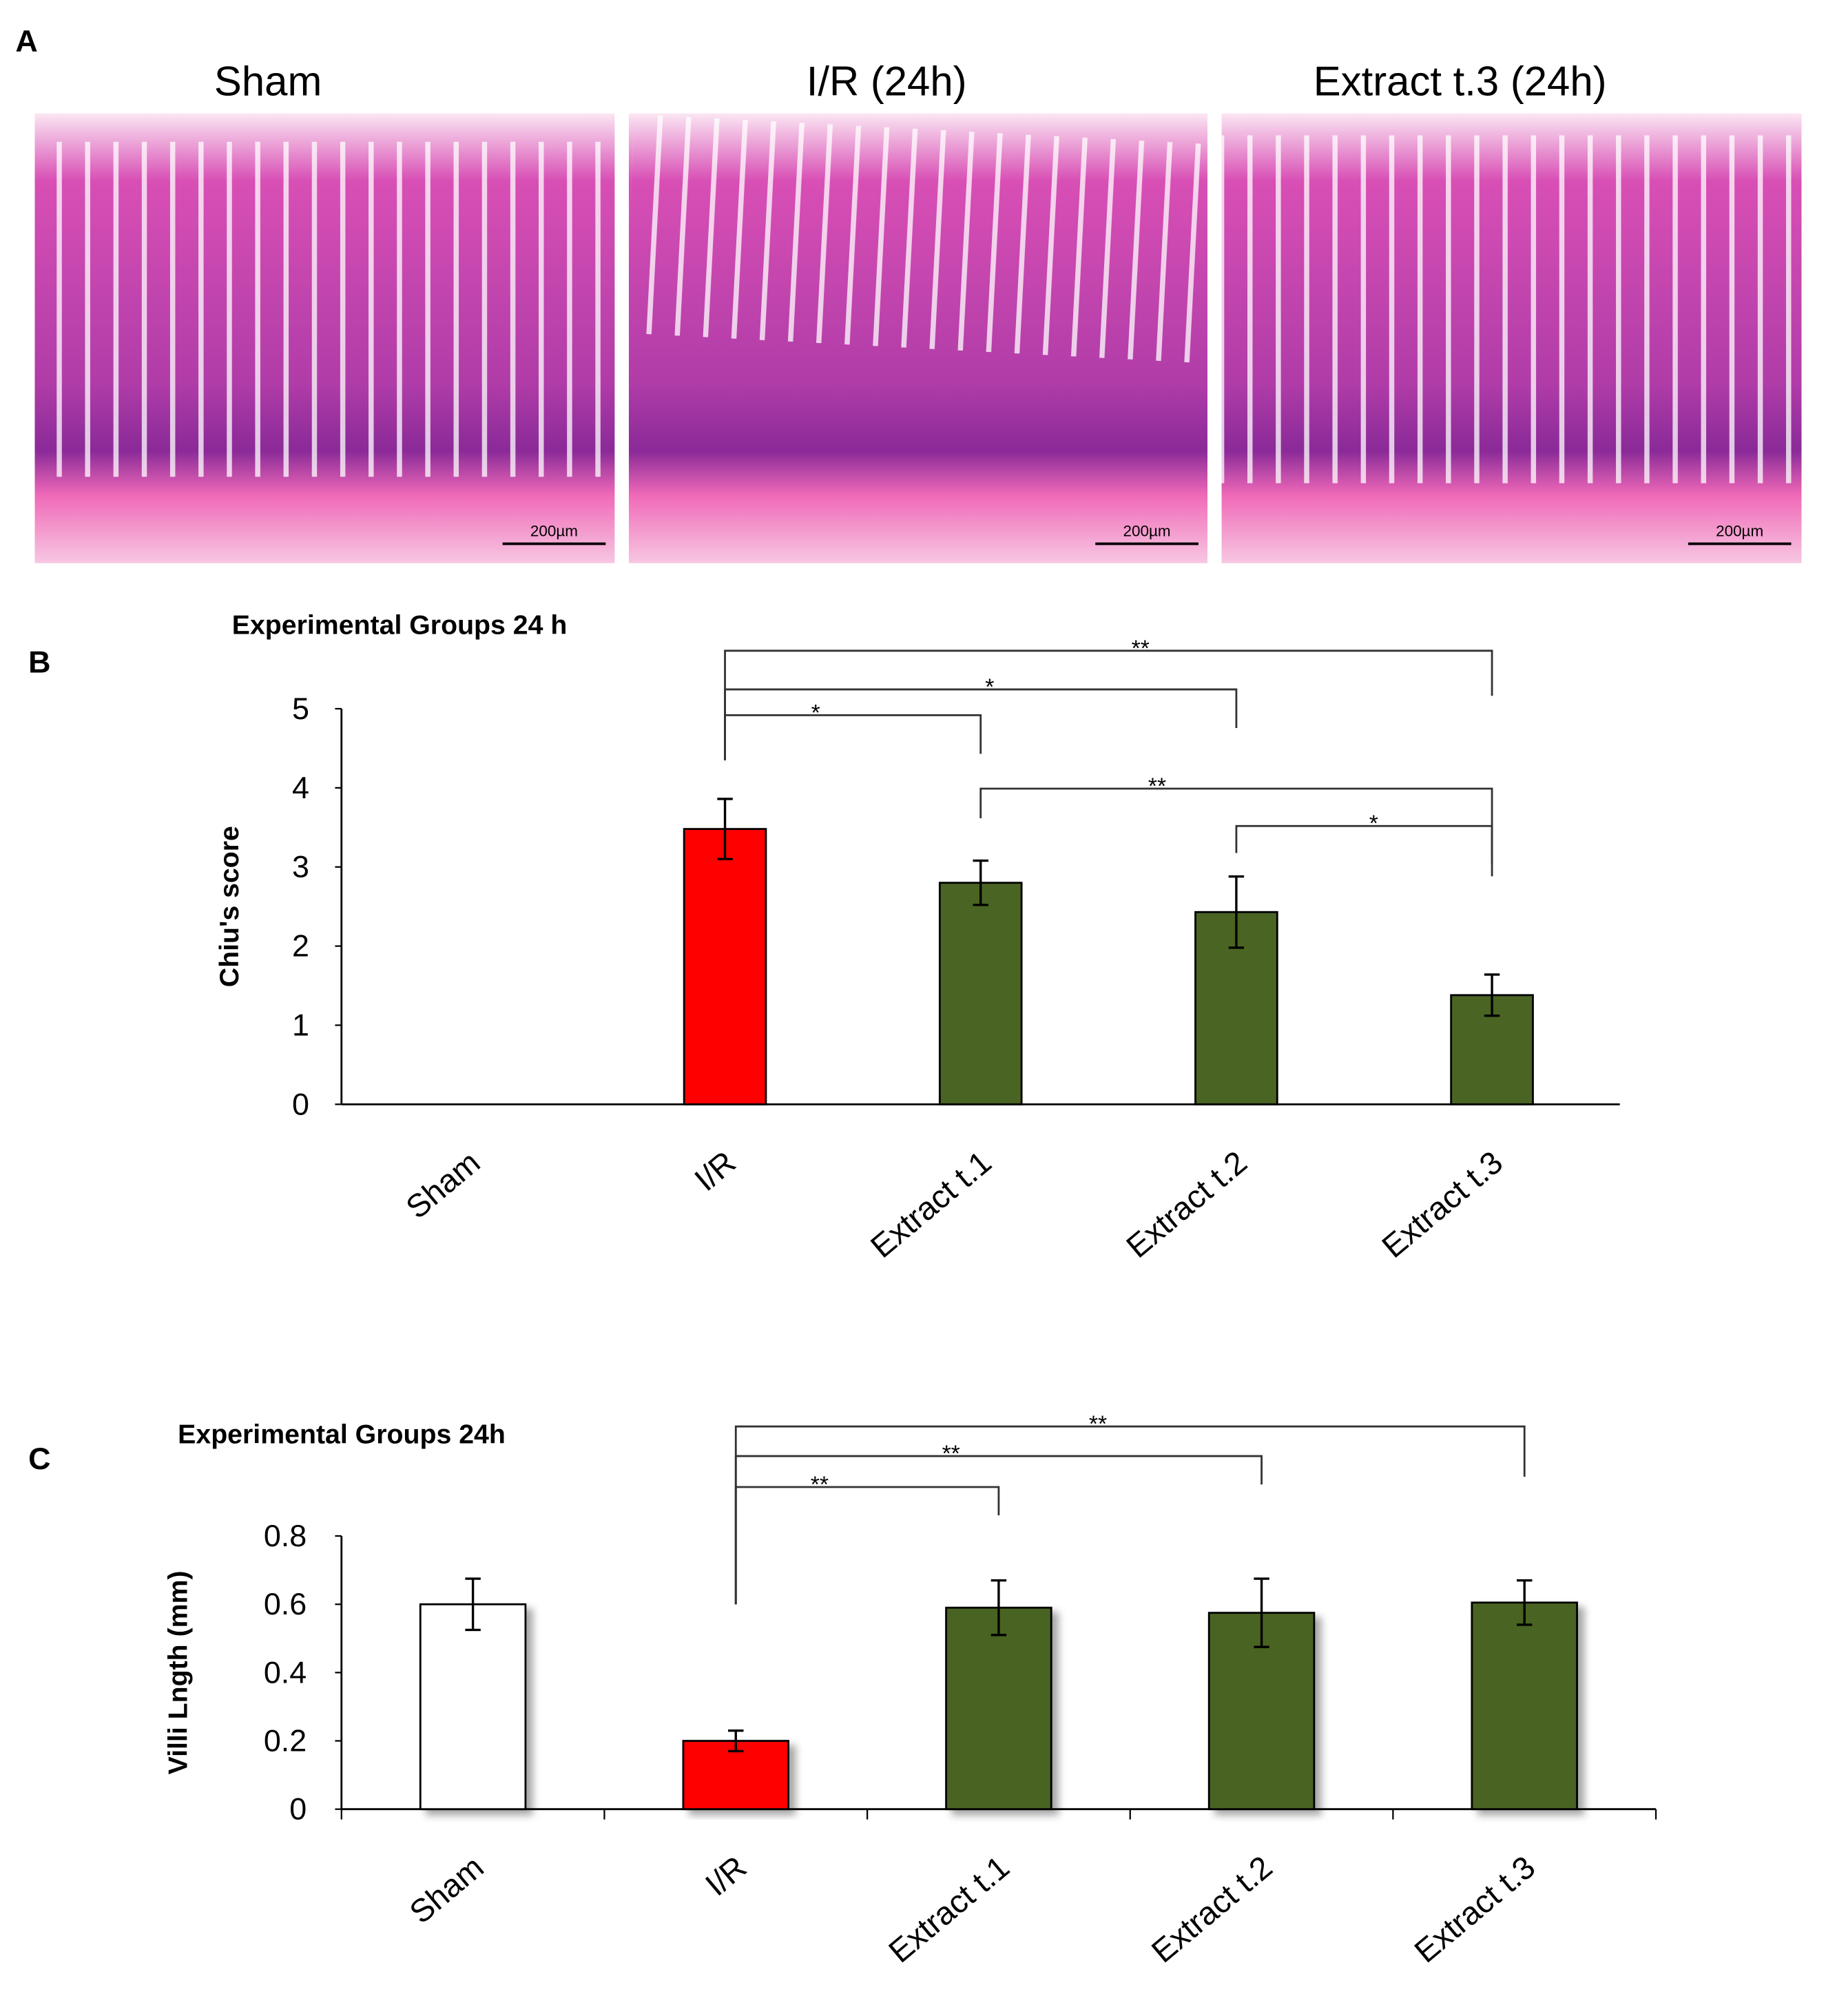 The image size is (1826, 2016). I want to click on y-tick-label: 0.4, so click(285, 1672).